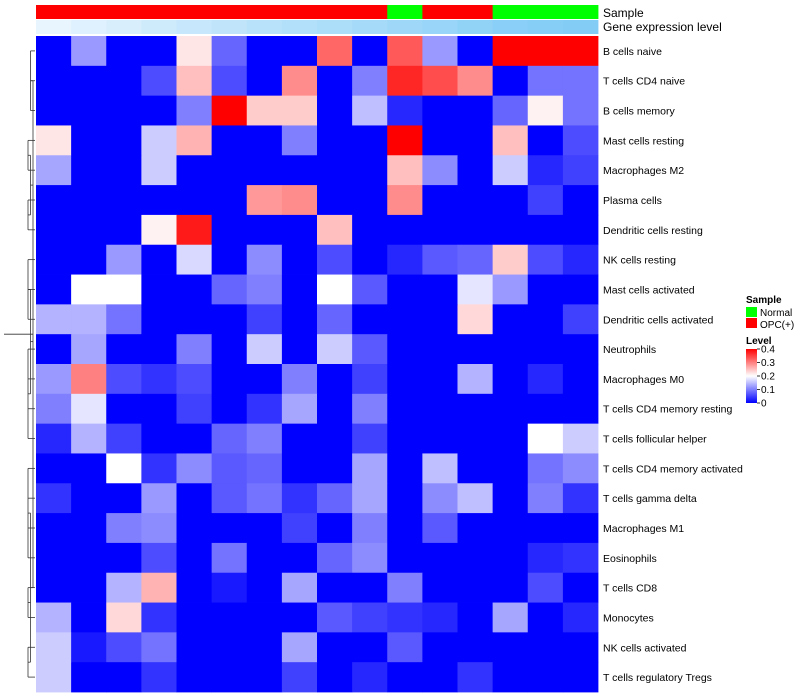 This screenshot has width=800, height=700. Describe the element at coordinates (643, 380) in the screenshot. I see `row-label: Macrophages M0` at that location.